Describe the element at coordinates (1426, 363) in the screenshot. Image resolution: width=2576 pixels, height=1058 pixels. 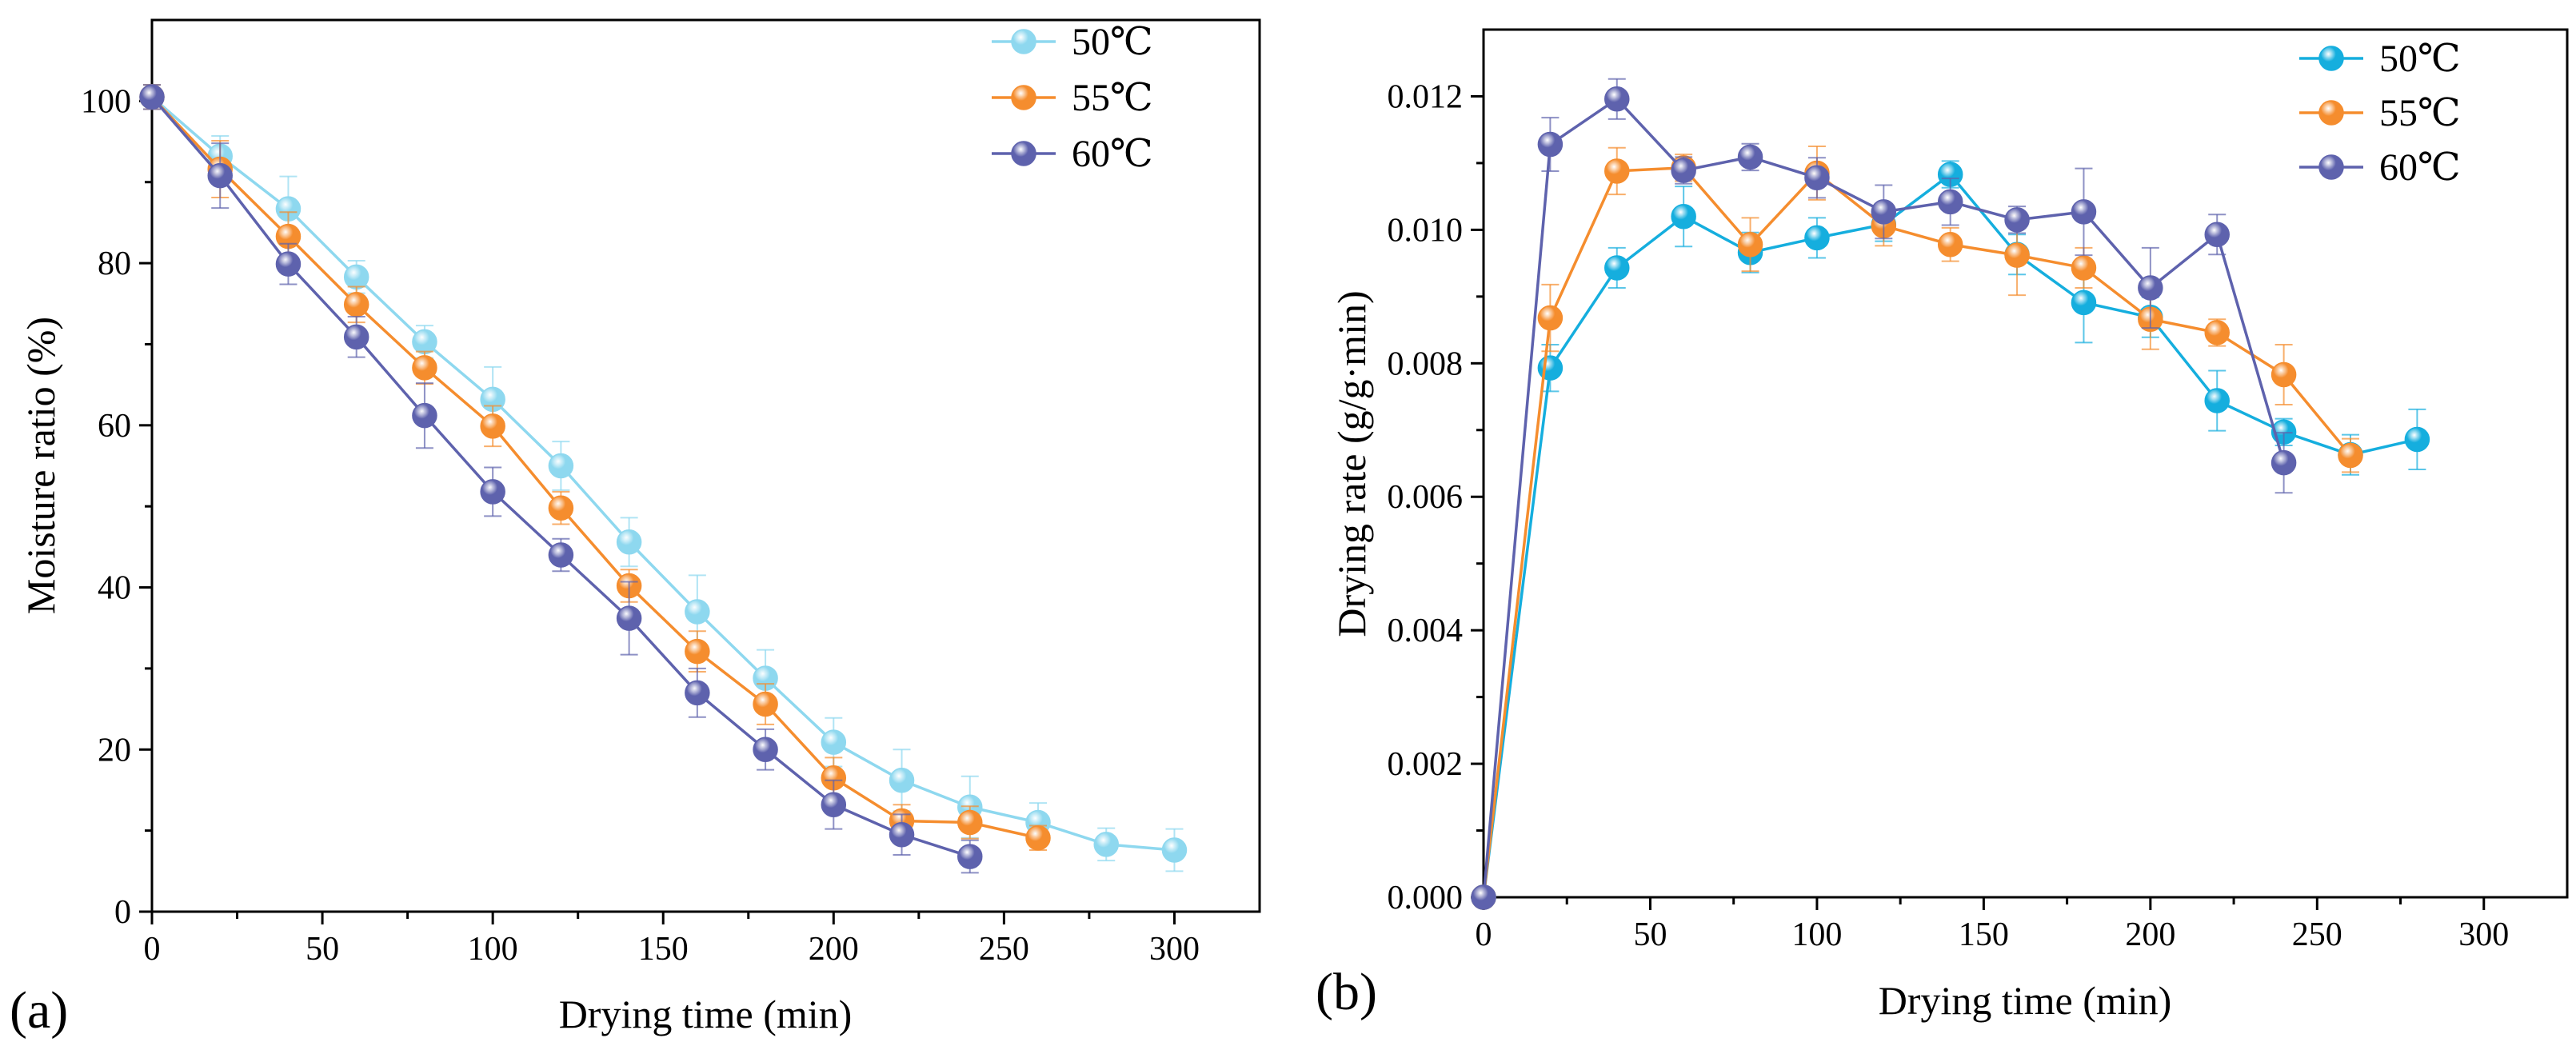
I see `y-tick-label-b: 0.008` at that location.